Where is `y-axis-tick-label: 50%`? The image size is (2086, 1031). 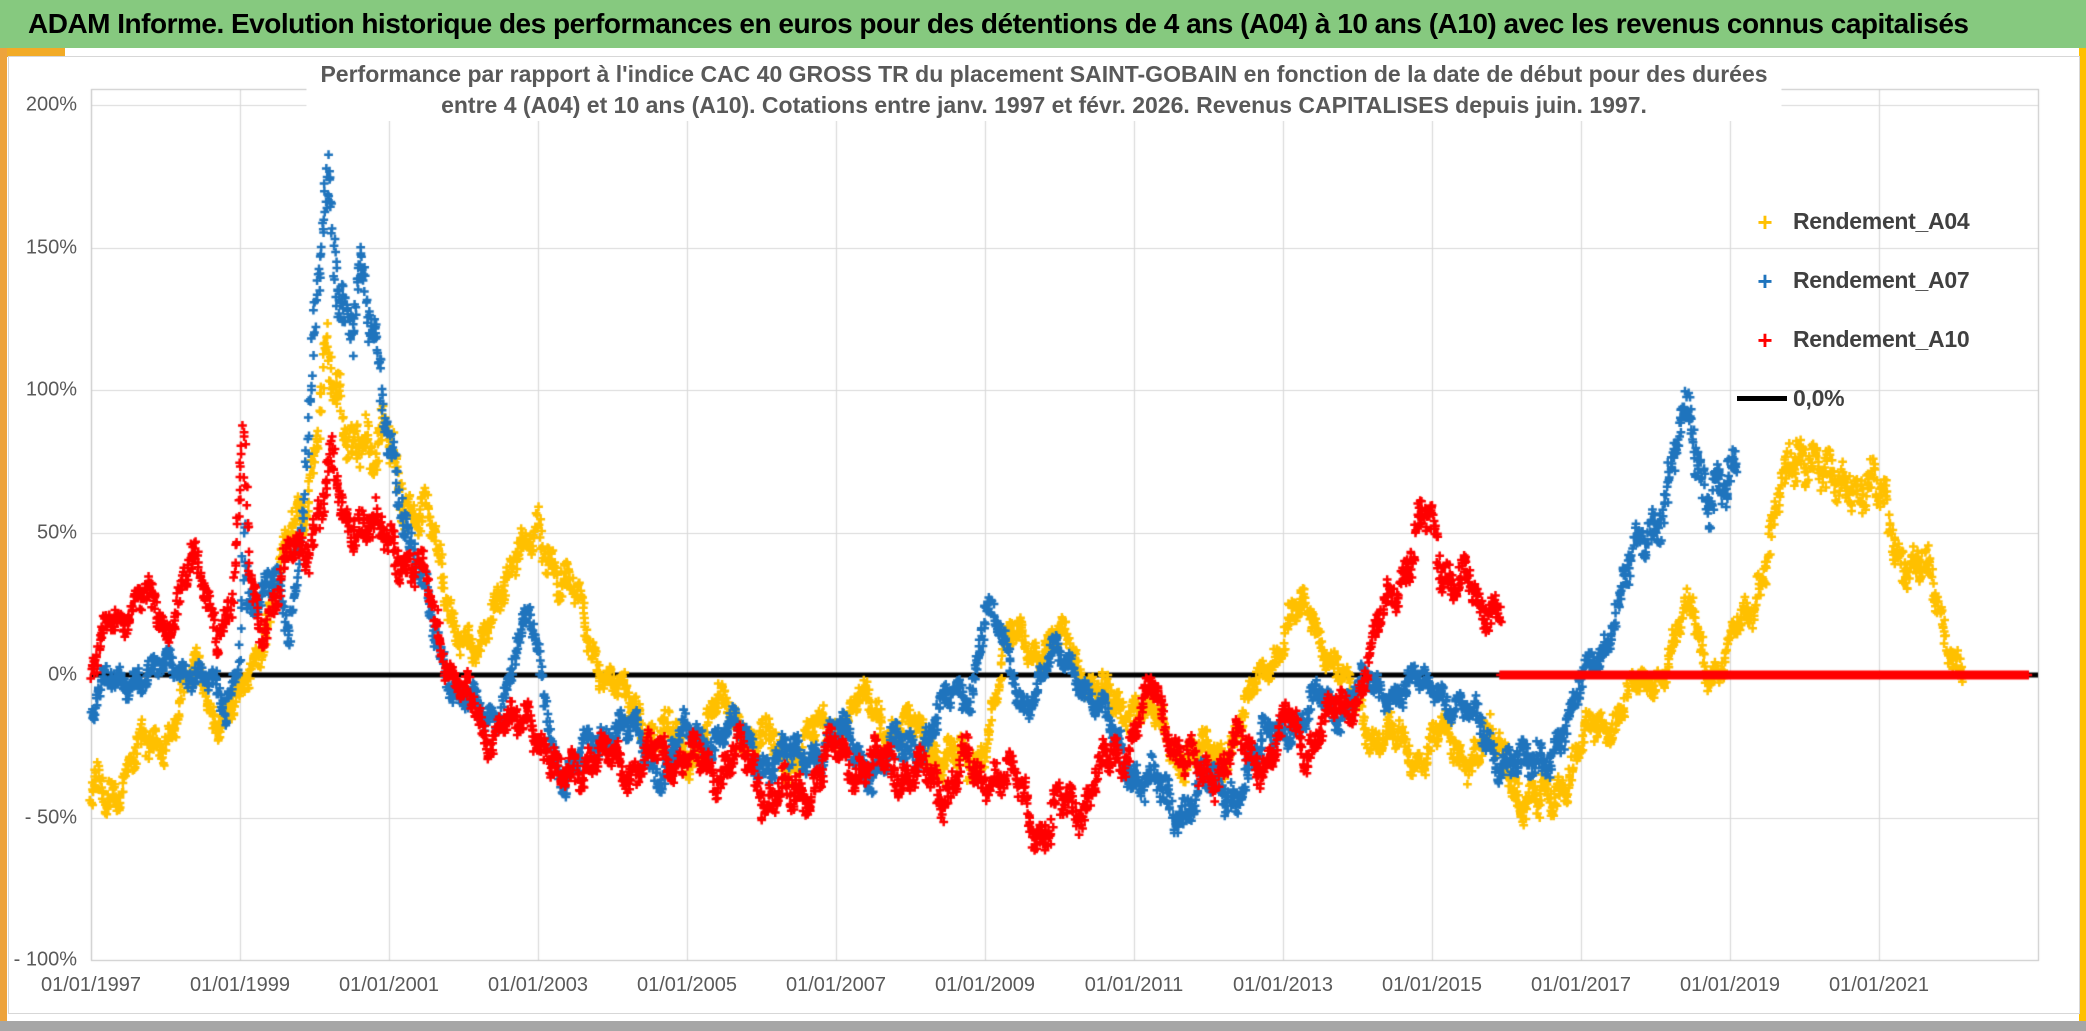 y-axis-tick-label: 50% is located at coordinates (56, 532).